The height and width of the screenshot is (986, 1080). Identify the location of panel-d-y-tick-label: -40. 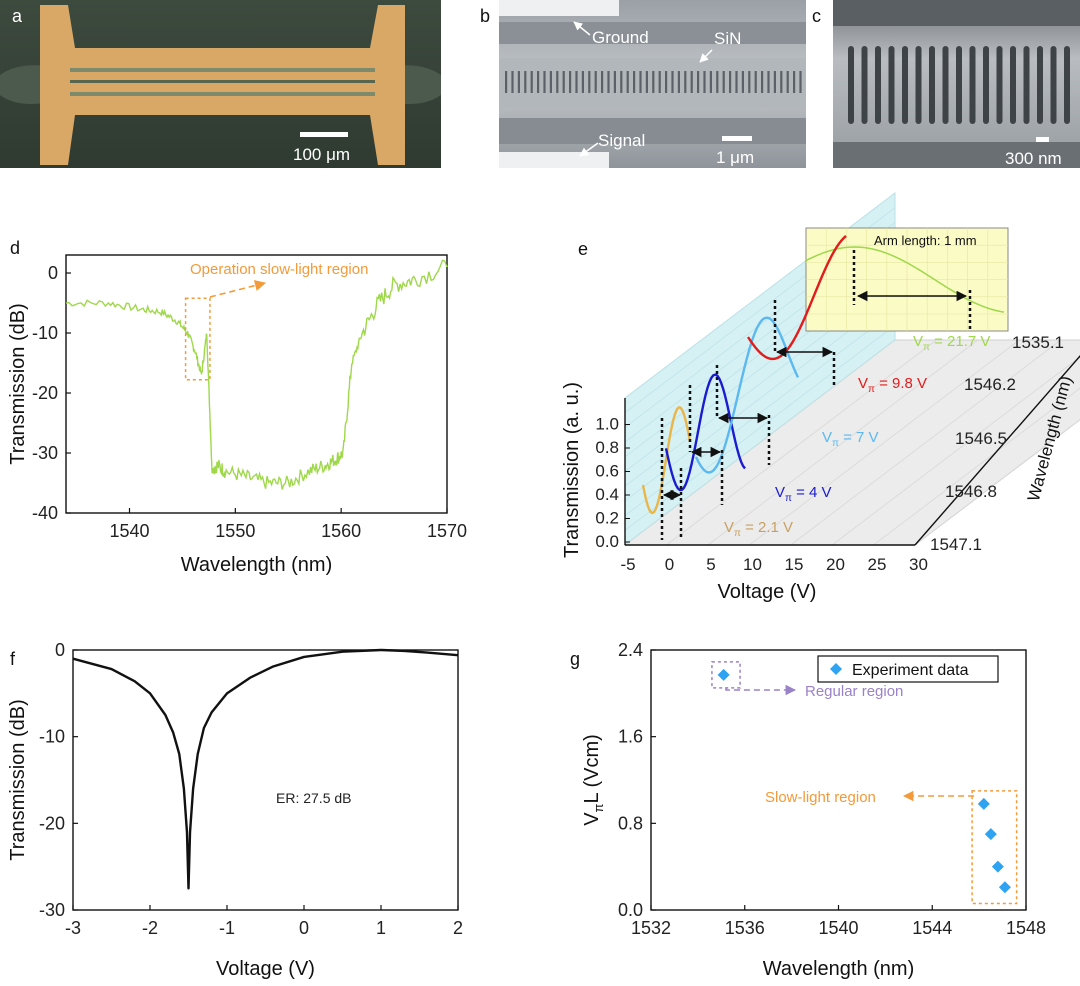
(45, 513).